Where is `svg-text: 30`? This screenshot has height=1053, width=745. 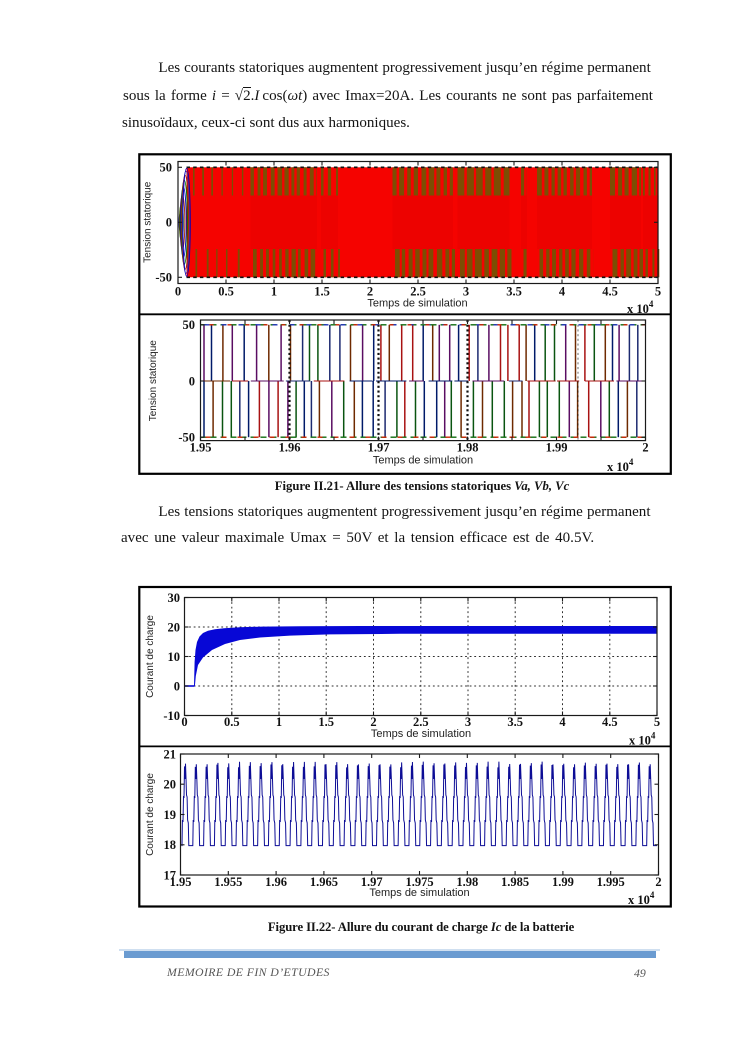 svg-text: 30 is located at coordinates (174, 598).